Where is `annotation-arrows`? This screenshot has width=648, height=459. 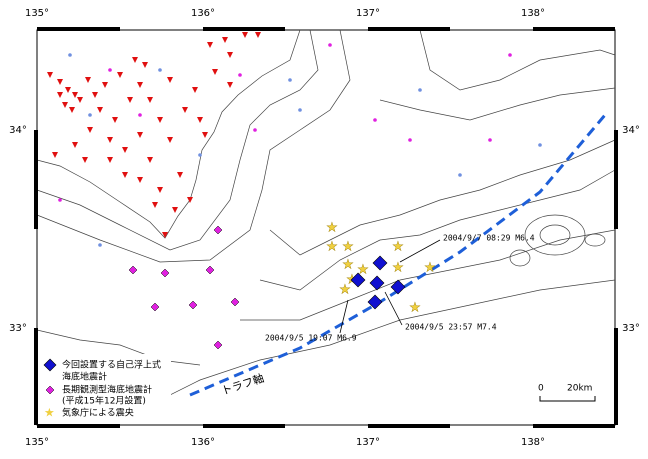
annotation-arrows is located at coordinates (390, 286).